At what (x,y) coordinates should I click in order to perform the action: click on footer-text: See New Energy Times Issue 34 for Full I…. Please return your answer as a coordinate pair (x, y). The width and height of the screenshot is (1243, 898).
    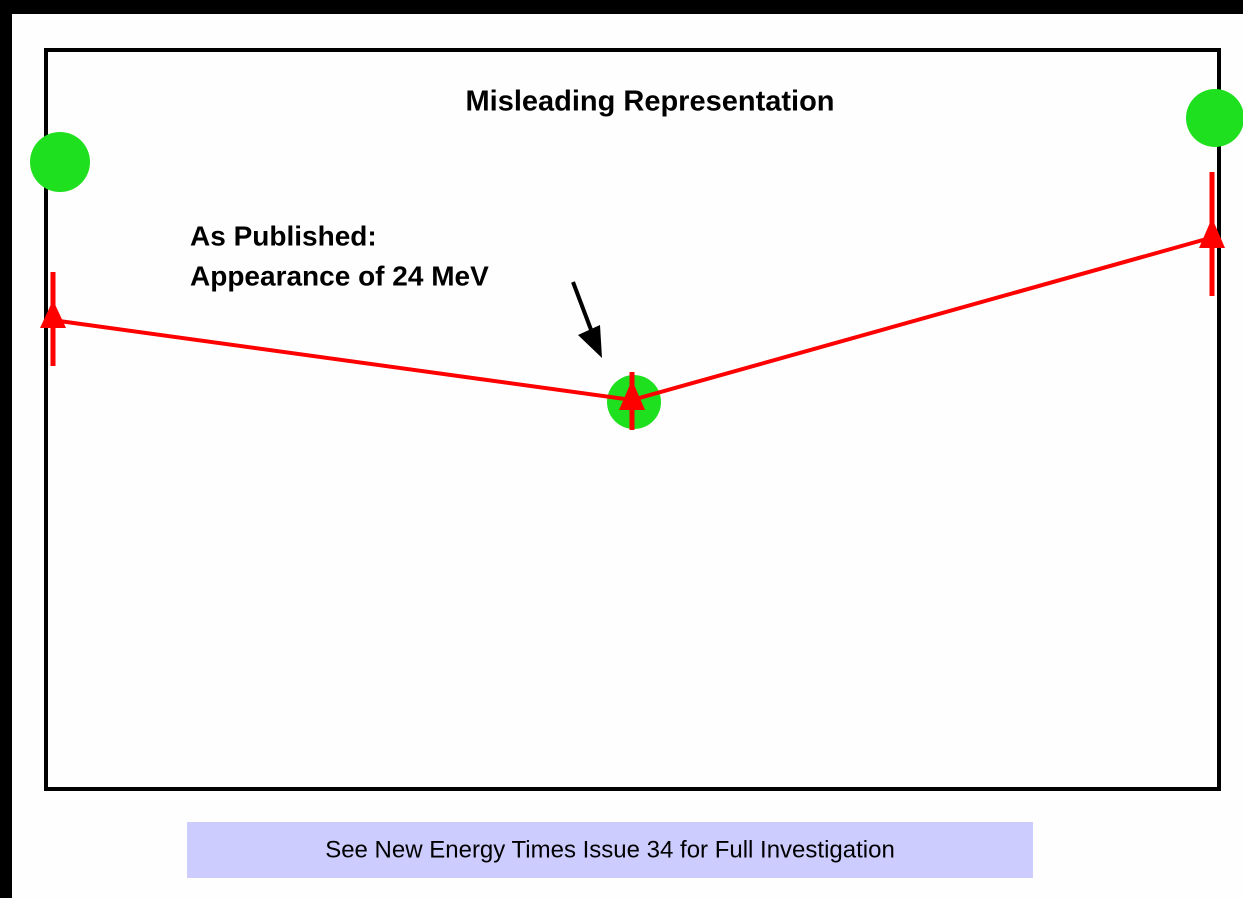
    Looking at the image, I should click on (610, 849).